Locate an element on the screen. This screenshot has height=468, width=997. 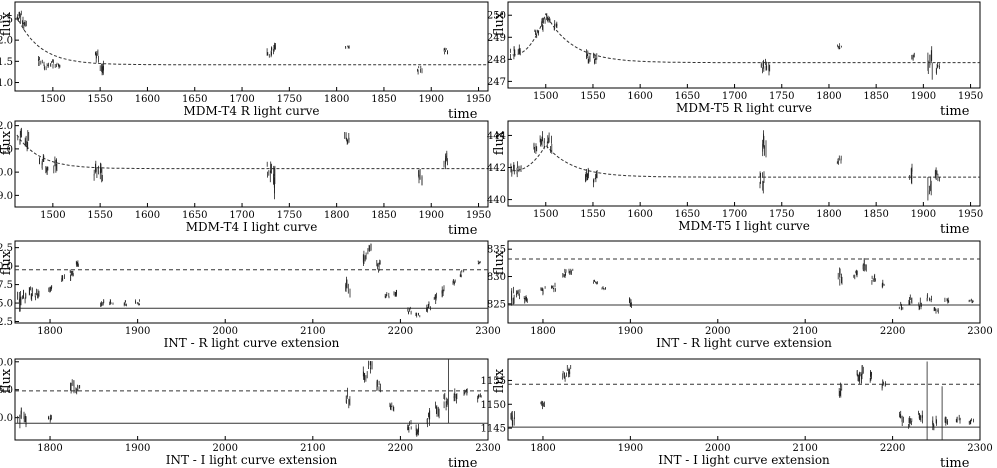
panel-caption: MDM-T5 R light curve is located at coordinates (744, 108).